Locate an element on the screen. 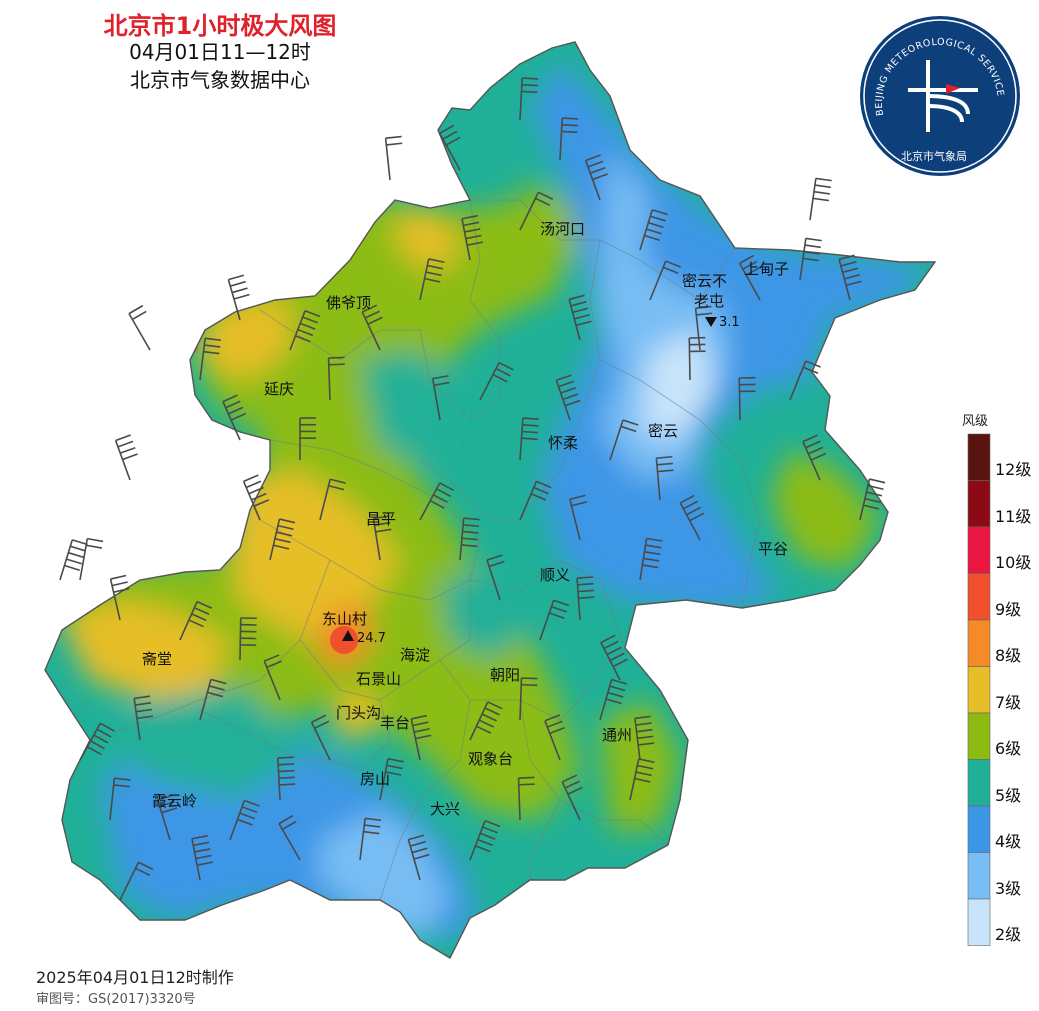 Image resolution: width=1039 pixels, height=1011 pixels. hotspot-9-level-west is located at coordinates (190, 346).